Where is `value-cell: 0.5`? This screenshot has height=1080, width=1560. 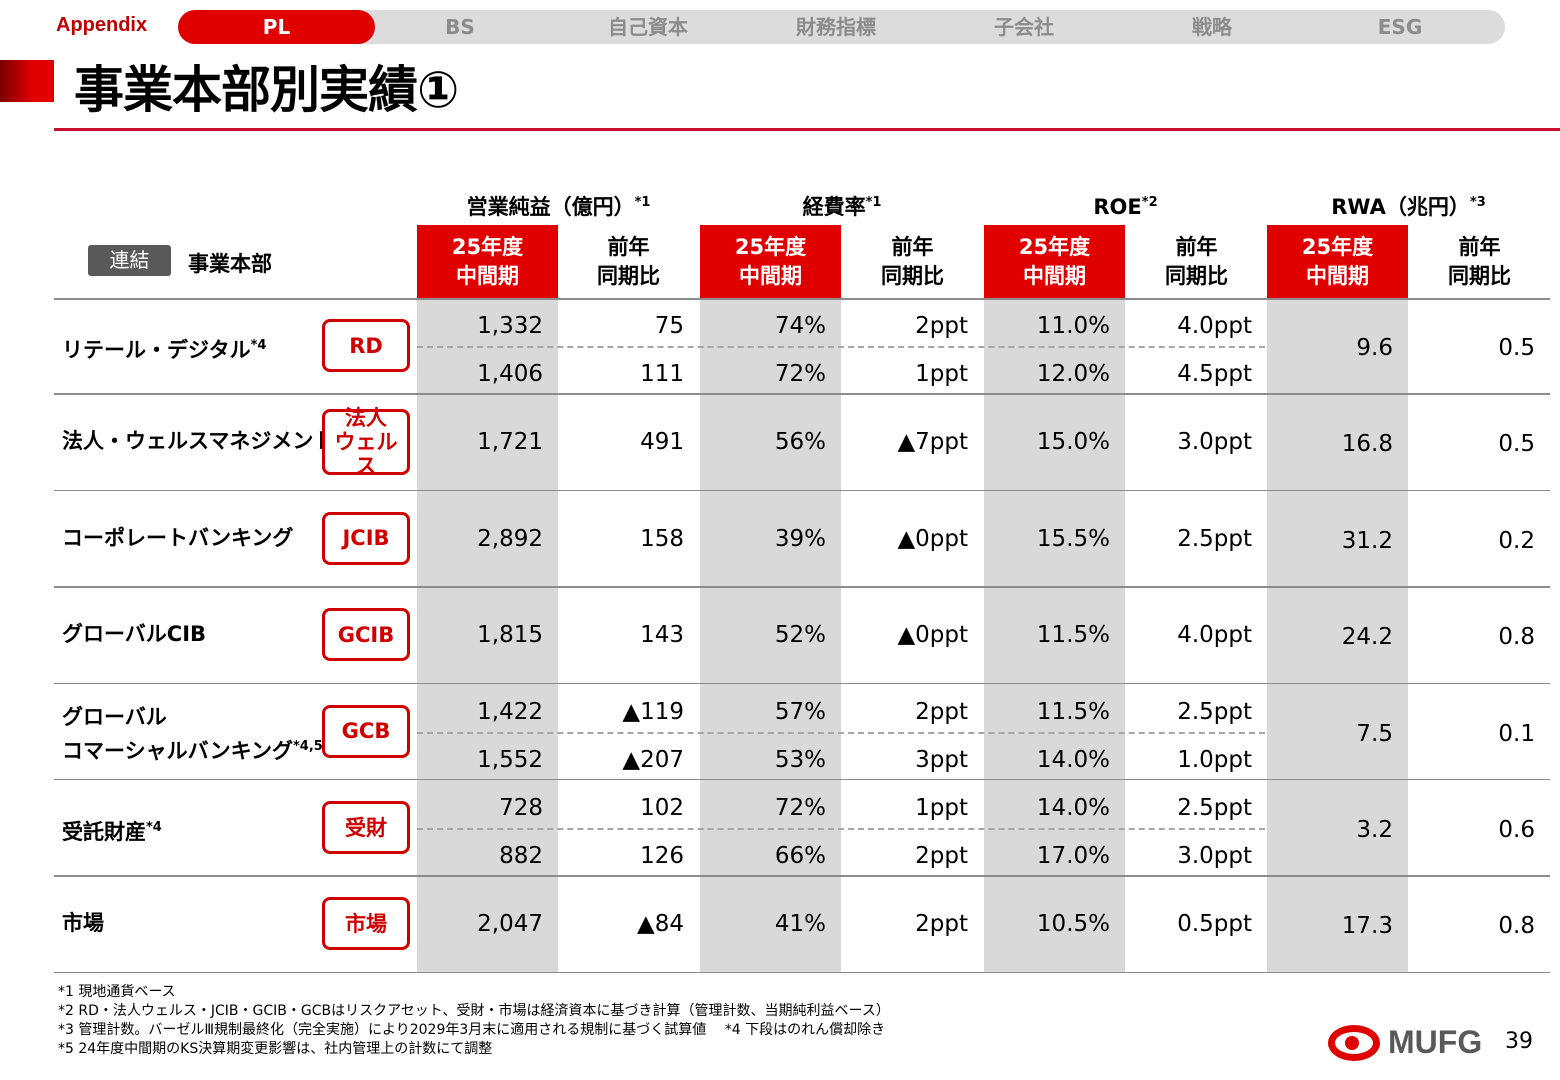
value-cell: 0.5 is located at coordinates (1516, 444).